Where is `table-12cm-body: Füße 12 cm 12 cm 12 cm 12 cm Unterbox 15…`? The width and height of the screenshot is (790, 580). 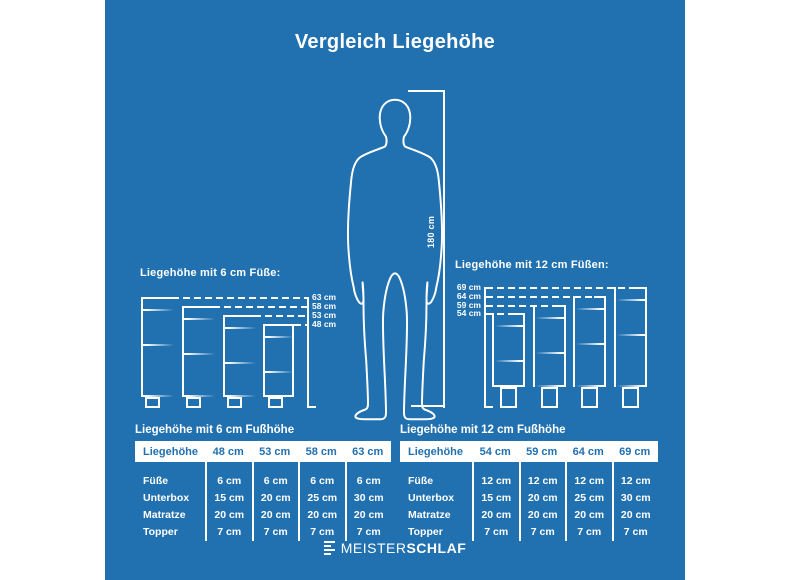 table-12cm-body: Füße 12 cm 12 cm 12 cm 12 cm Unterbox 15… is located at coordinates (529, 501).